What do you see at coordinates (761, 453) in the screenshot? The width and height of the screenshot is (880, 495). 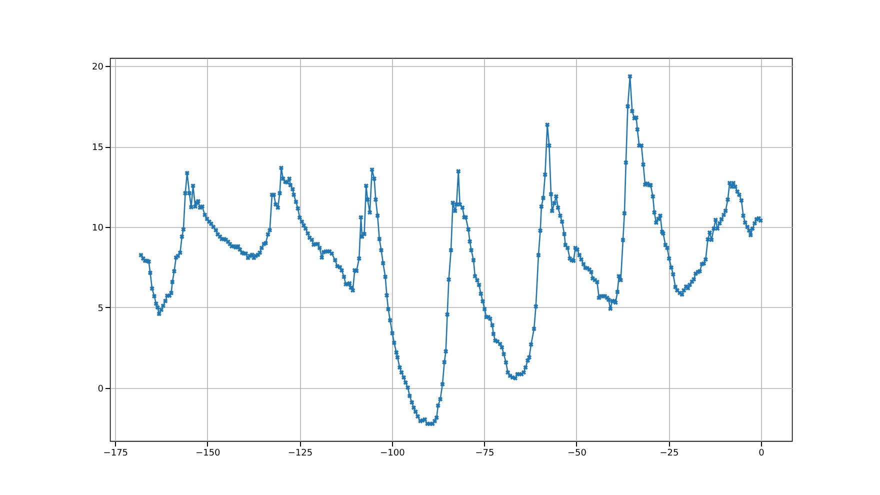 I see `x-tick-label: 0` at bounding box center [761, 453].